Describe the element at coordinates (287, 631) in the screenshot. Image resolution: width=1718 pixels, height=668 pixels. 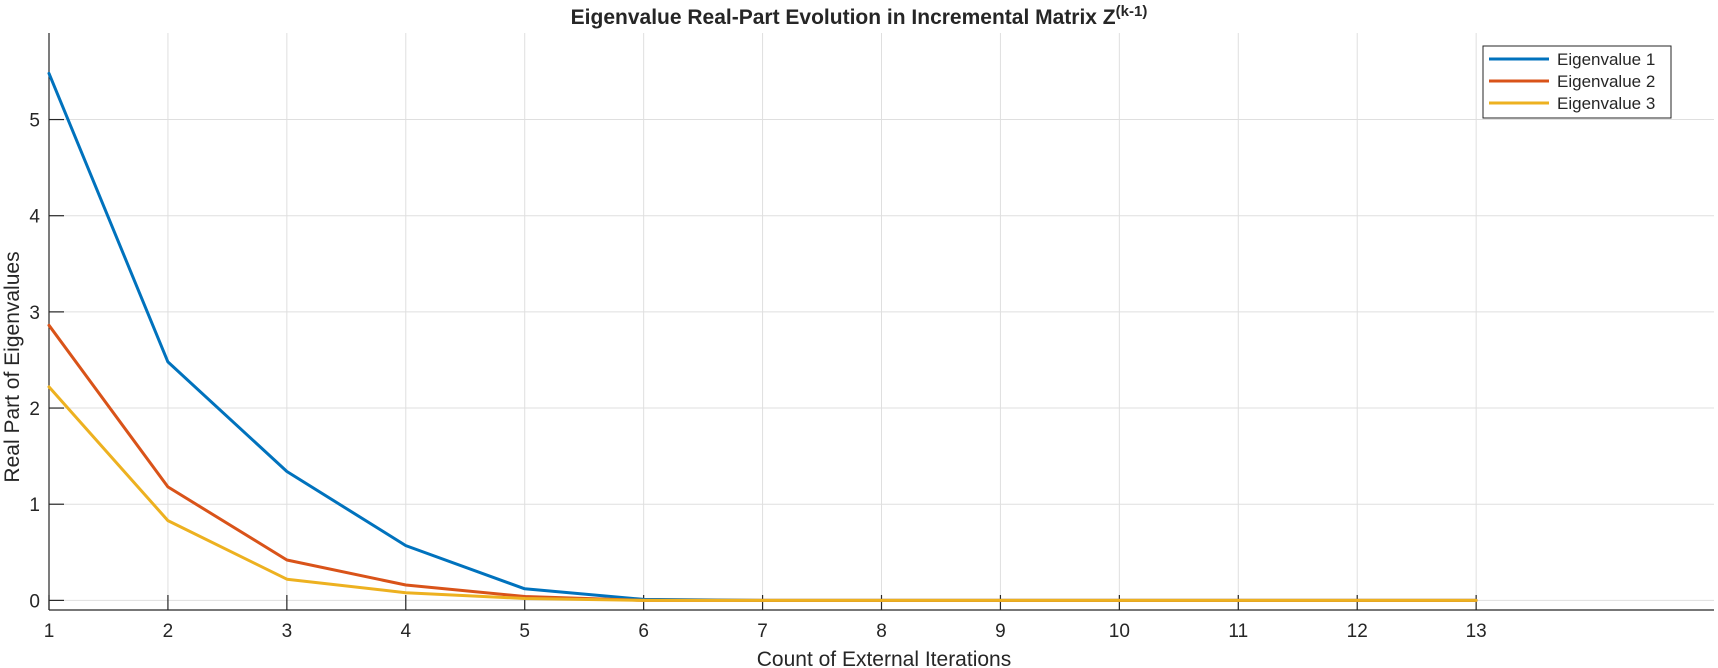
I see `x-tick-label: 3` at that location.